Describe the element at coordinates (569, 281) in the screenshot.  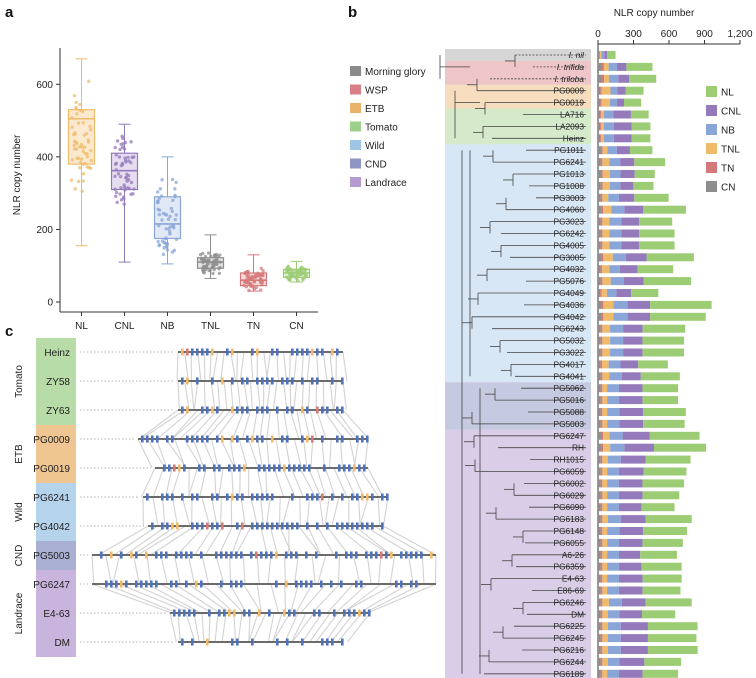
I see `leaf-label: PG5076` at that location.